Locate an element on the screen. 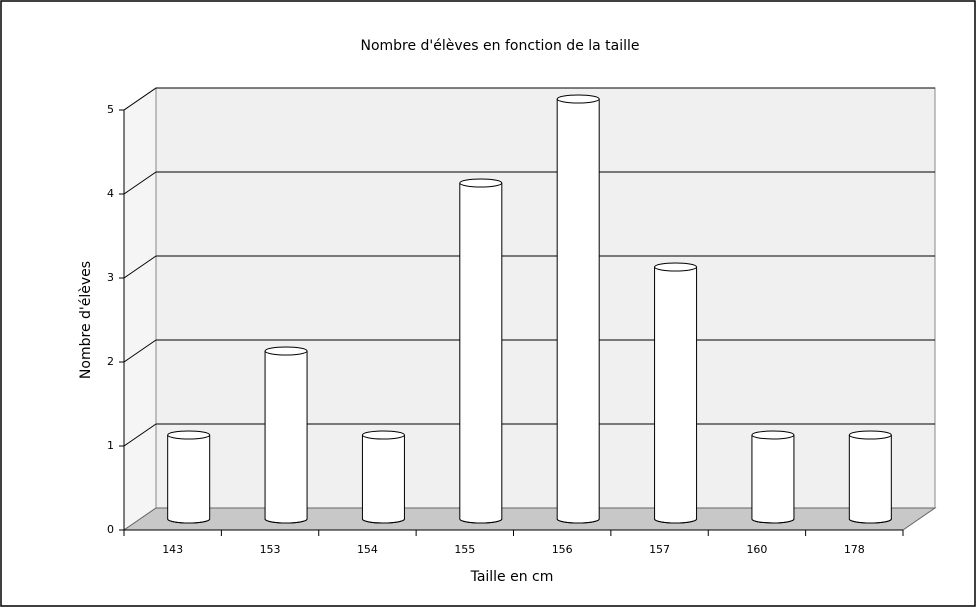 This screenshot has width=977, height=608. x-tick-label: 156 is located at coordinates (562, 549).